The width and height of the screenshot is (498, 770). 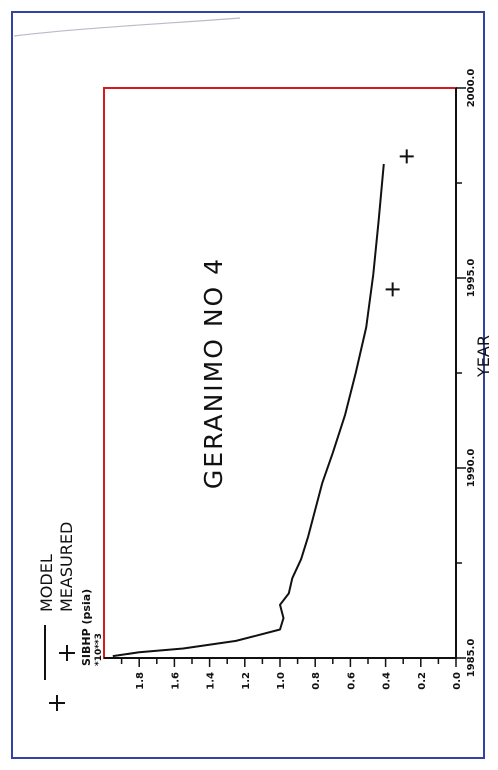 What do you see at coordinates (213, 373) in the screenshot?
I see `chart-title: GERANIMO NO 4` at bounding box center [213, 373].